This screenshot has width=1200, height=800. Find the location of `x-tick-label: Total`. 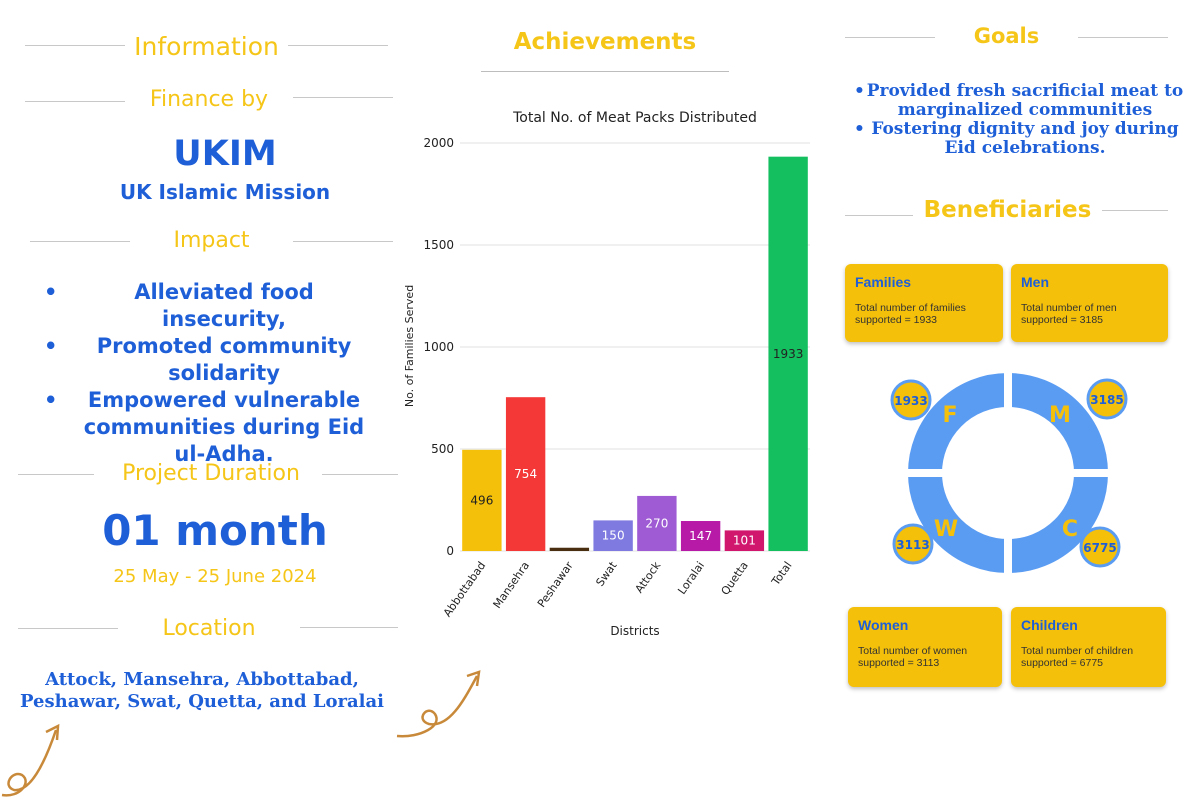

x-tick-label: Total is located at coordinates (782, 573).